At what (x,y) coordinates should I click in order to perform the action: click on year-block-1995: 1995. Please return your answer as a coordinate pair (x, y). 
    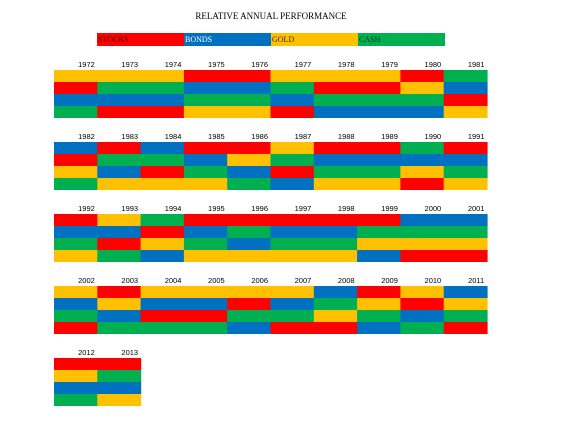
    Looking at the image, I should click on (205, 233).